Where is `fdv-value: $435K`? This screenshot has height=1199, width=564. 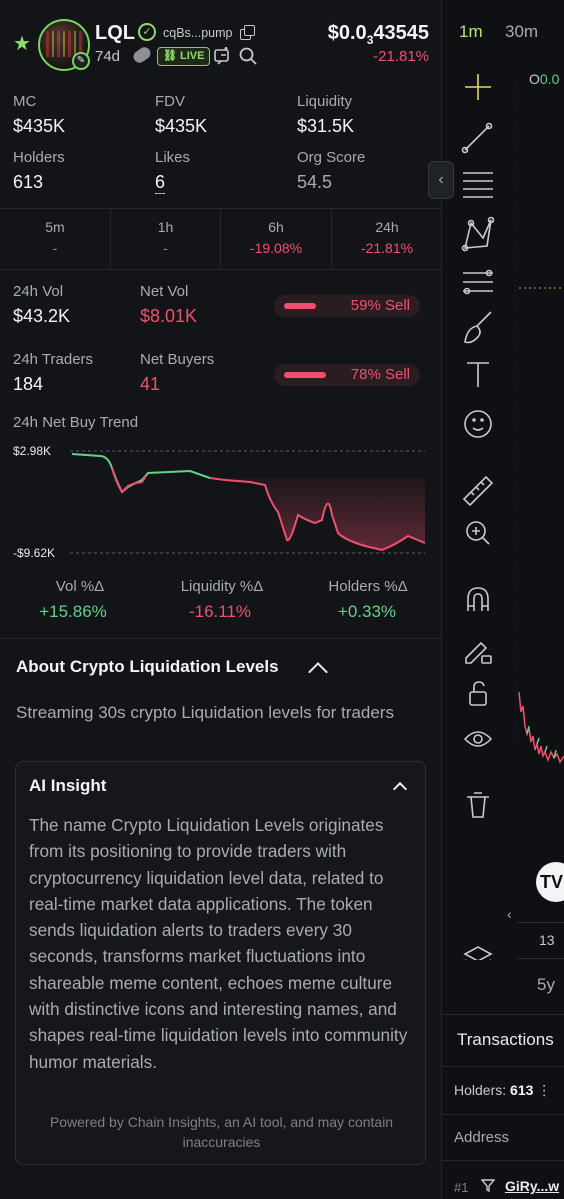
fdv-value: $435K is located at coordinates (181, 126).